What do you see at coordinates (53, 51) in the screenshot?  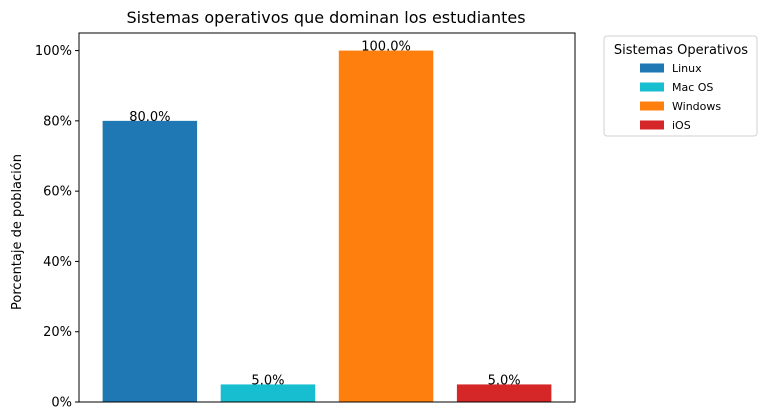 I see `y-tick-label: 100%` at bounding box center [53, 51].